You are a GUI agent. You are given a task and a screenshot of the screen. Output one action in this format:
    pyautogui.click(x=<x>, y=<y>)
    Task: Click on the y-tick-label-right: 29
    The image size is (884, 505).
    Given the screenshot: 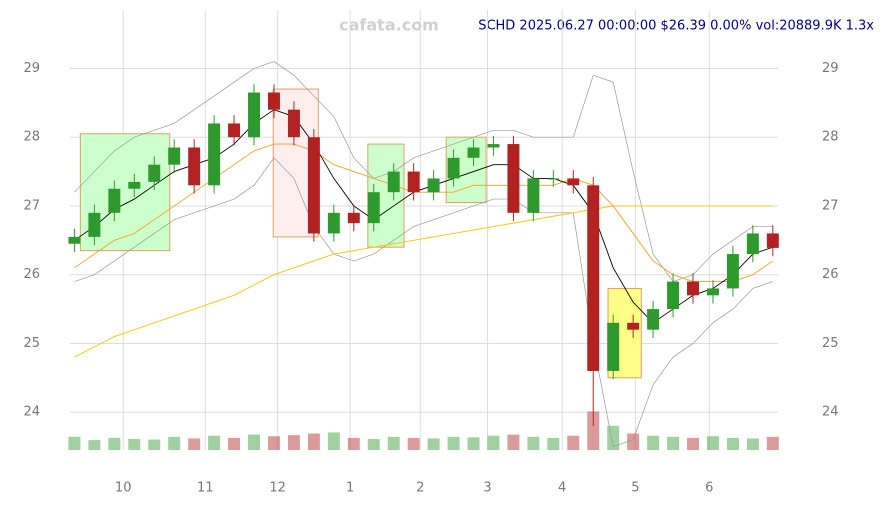 What is the action you would take?
    pyautogui.click(x=830, y=68)
    